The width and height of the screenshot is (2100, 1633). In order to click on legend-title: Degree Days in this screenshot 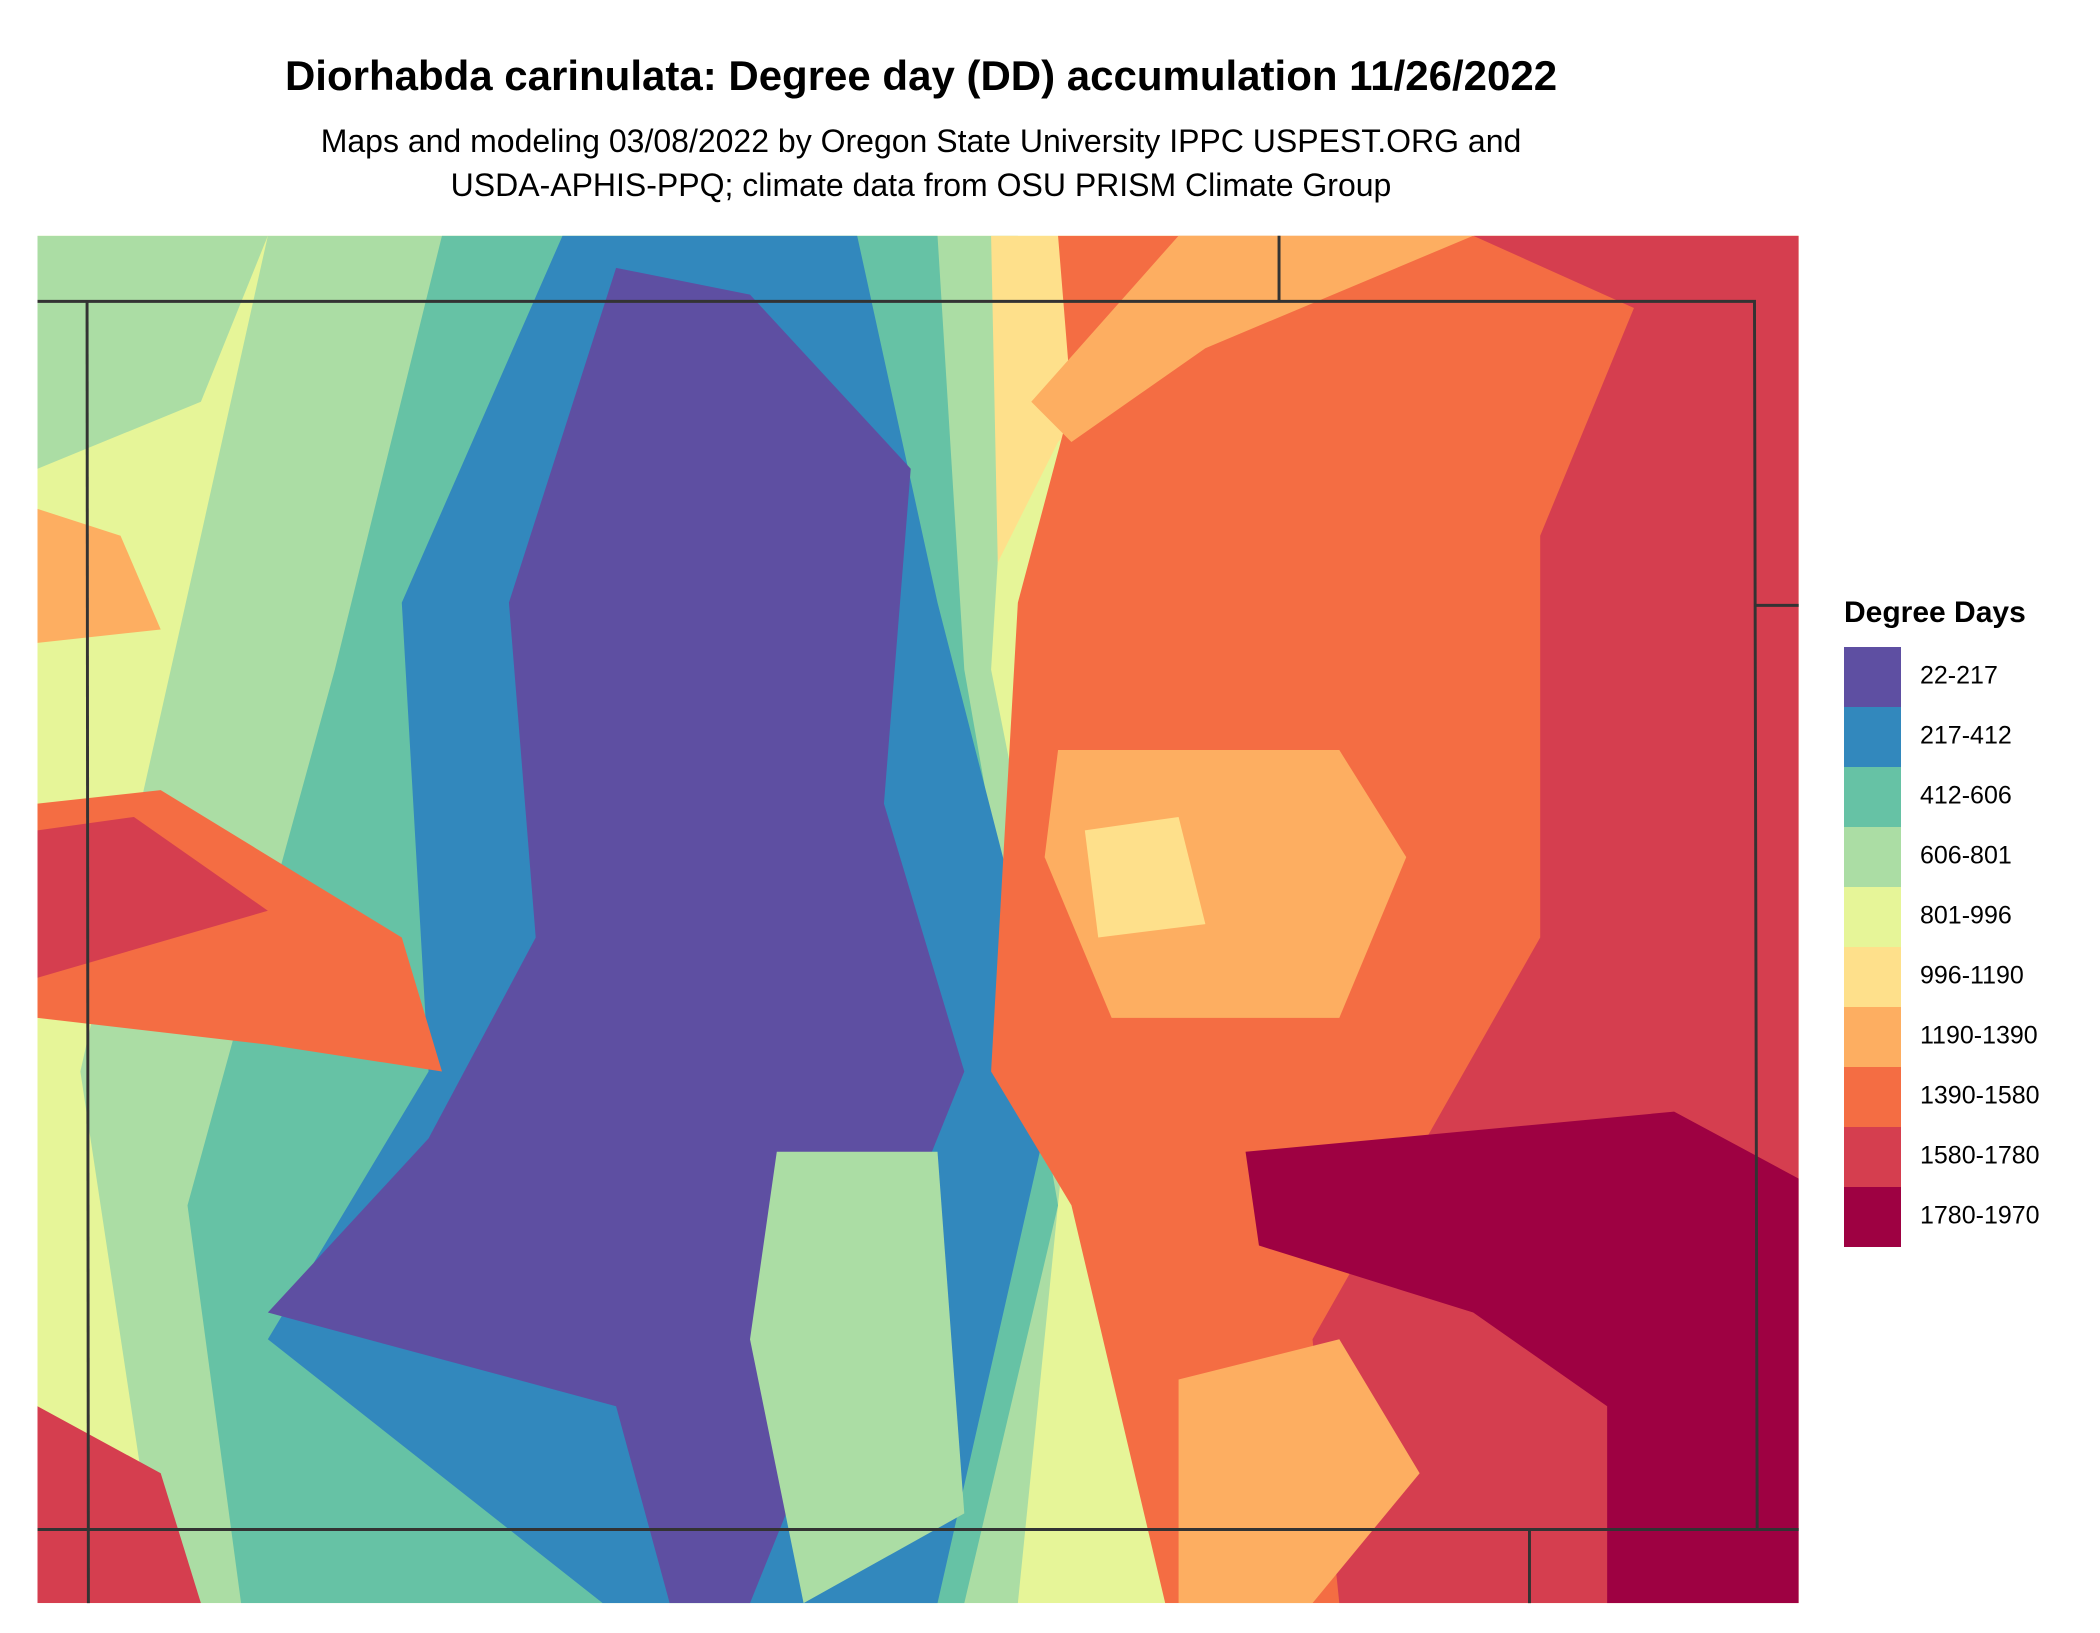, I will do `click(1935, 612)`.